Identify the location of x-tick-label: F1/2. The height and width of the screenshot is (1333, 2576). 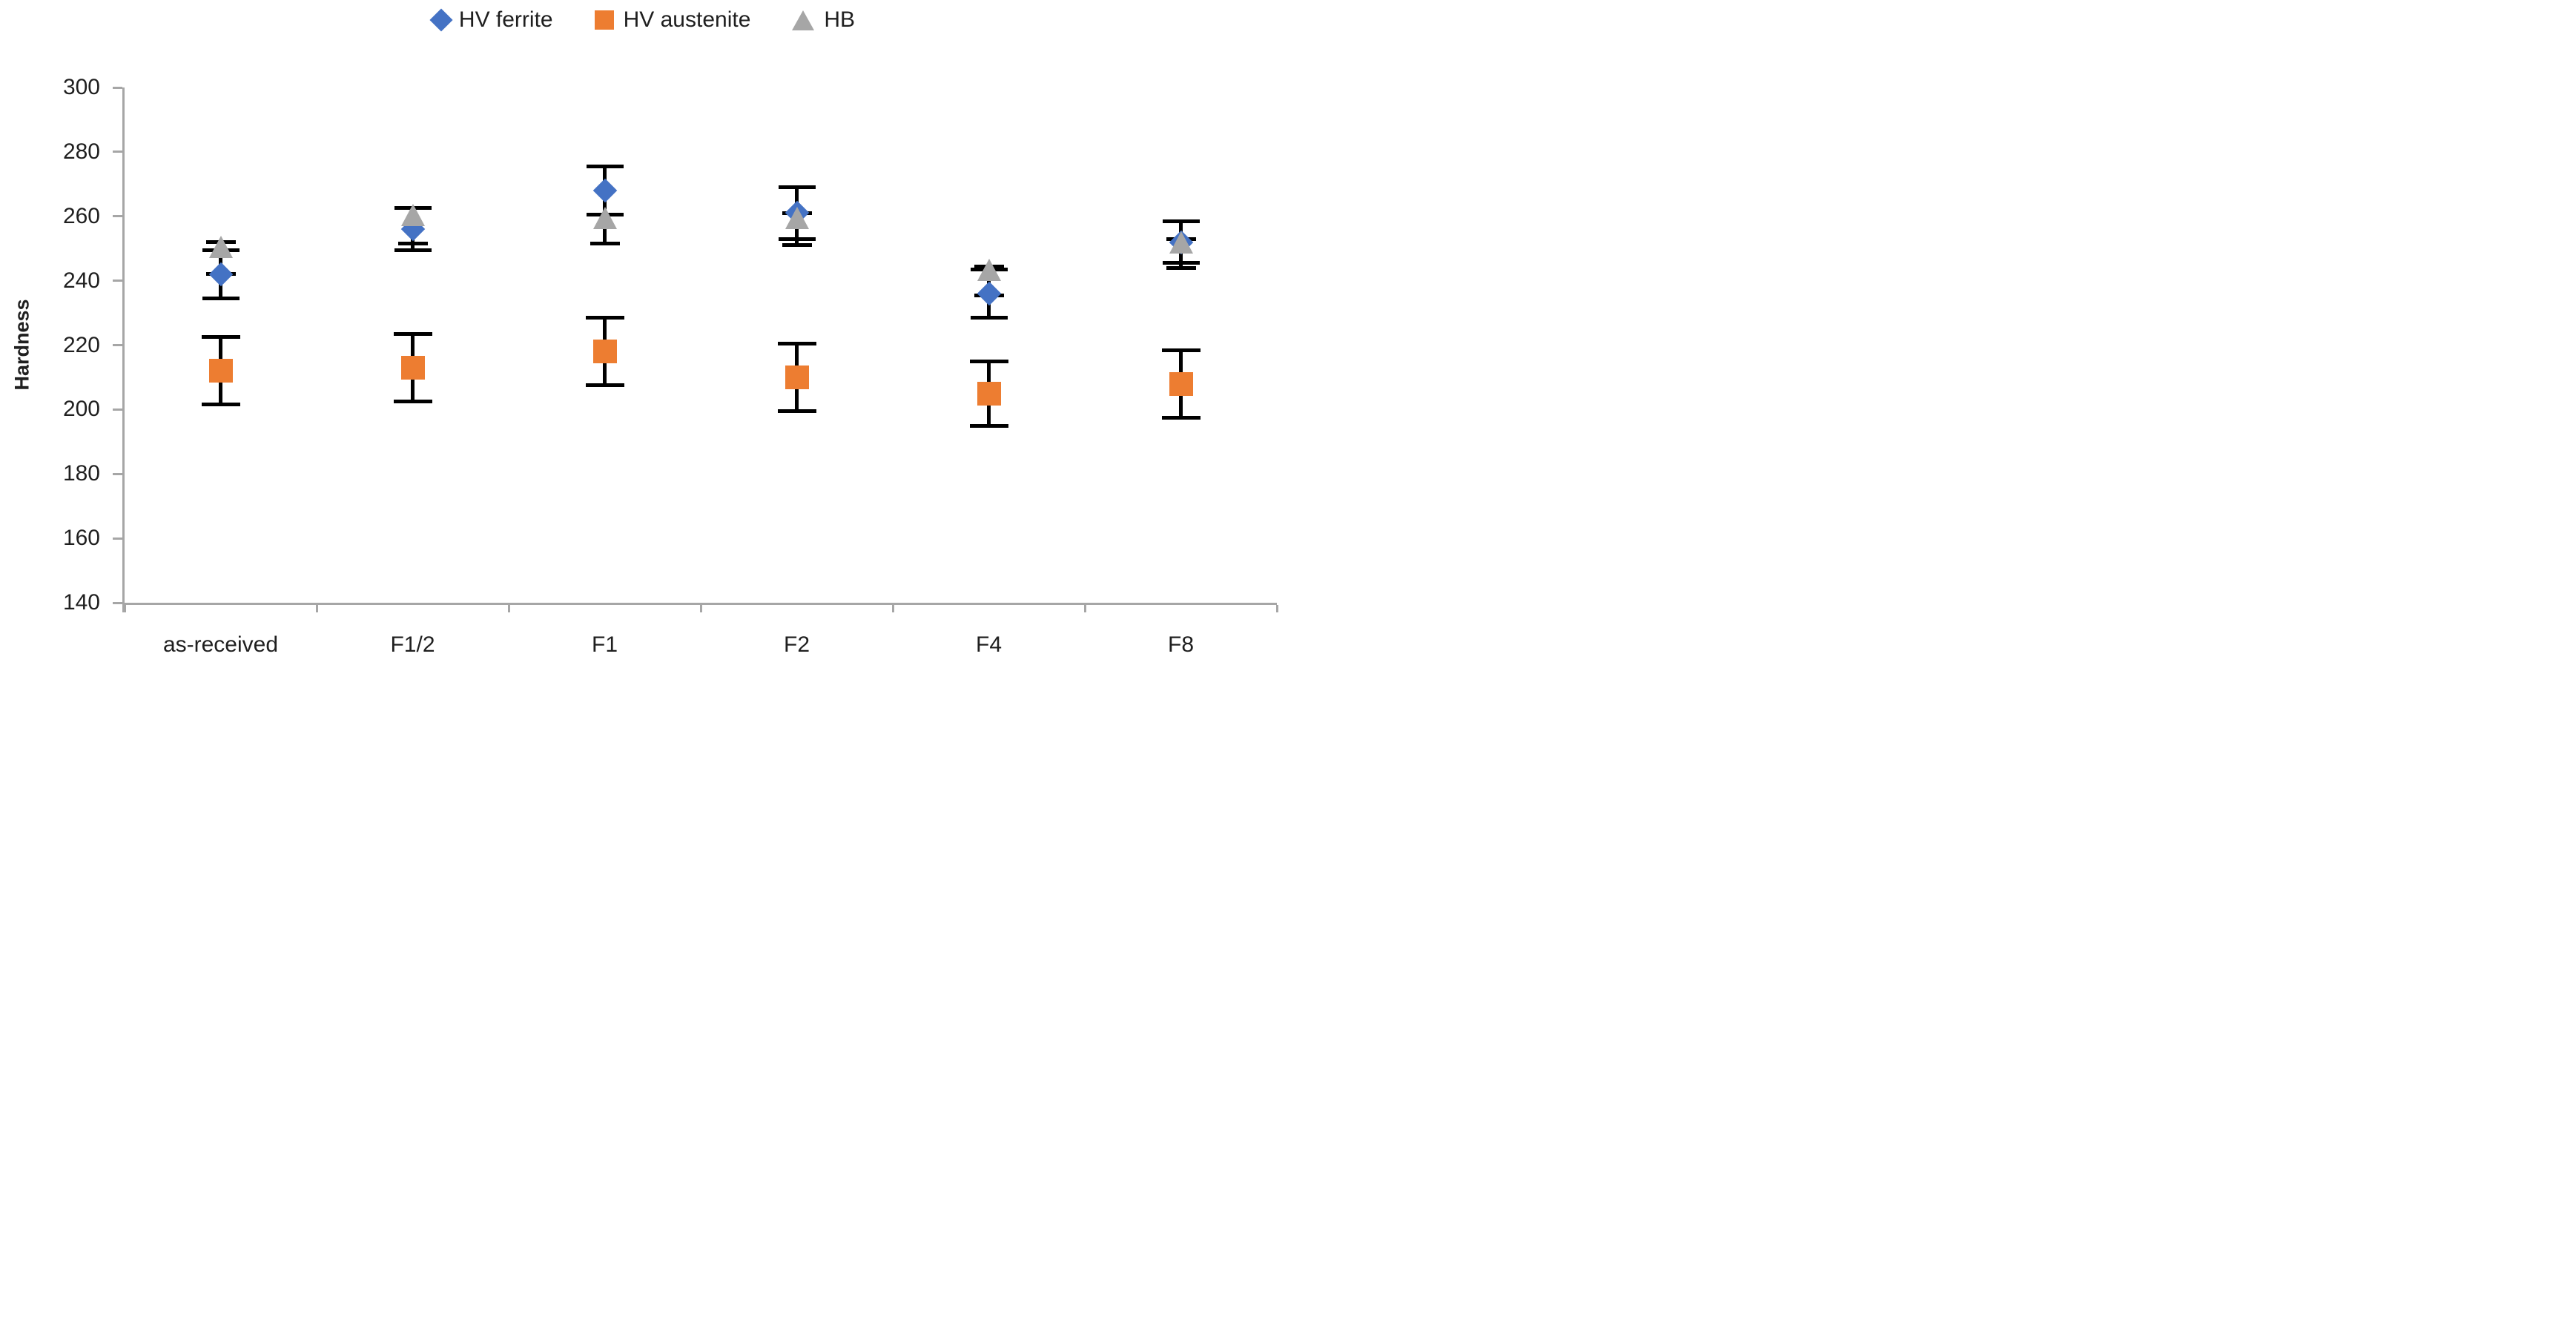
(412, 644).